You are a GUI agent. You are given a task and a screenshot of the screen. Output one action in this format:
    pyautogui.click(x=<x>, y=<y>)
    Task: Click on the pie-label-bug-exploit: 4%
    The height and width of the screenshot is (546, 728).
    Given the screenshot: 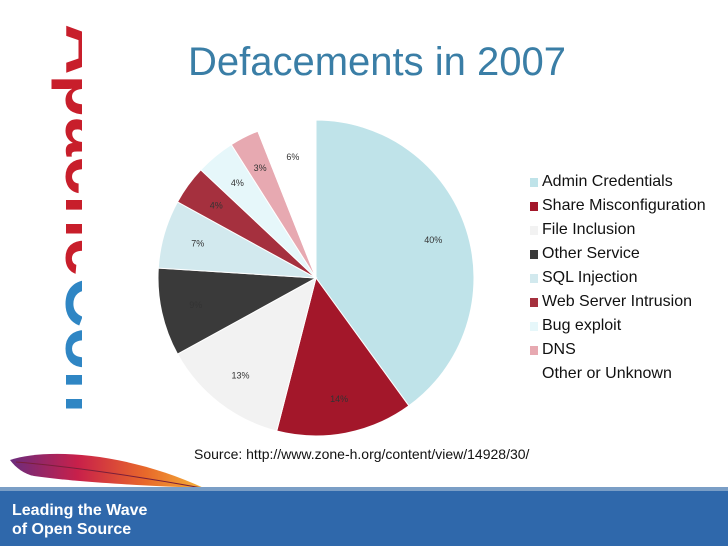 What is the action you would take?
    pyautogui.click(x=237, y=183)
    